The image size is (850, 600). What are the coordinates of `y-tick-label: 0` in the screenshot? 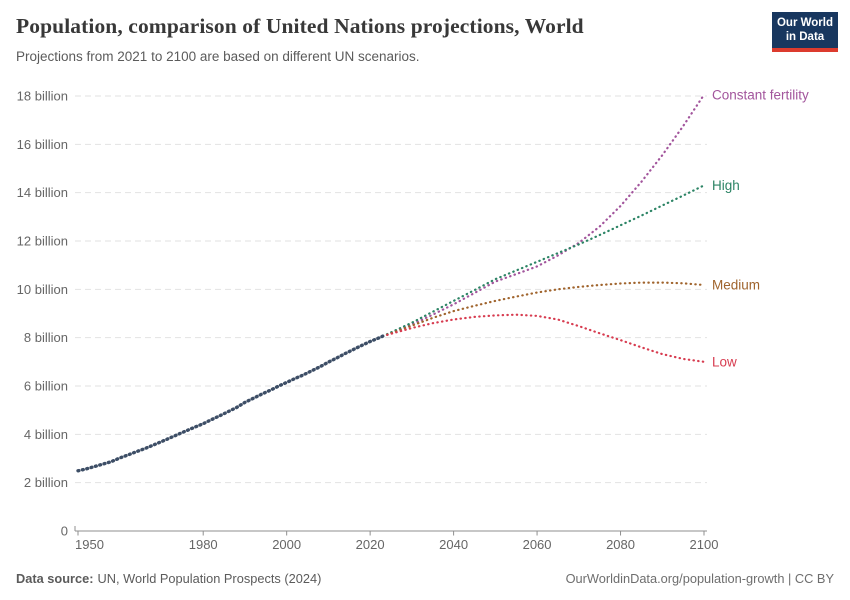 It's located at (64, 531).